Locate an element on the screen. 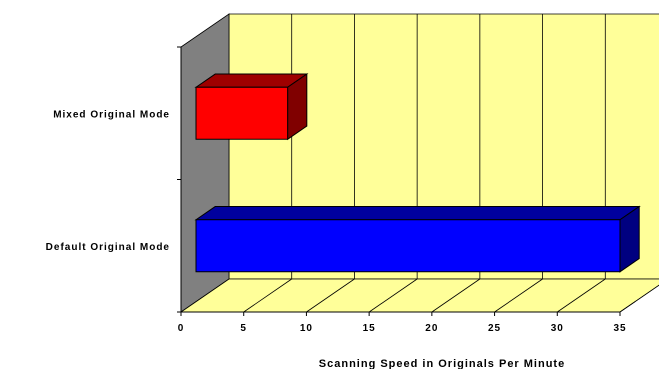 The width and height of the screenshot is (659, 369). x-tick-labels: 0 5 10 15 20 25 30 35 is located at coordinates (402, 328).